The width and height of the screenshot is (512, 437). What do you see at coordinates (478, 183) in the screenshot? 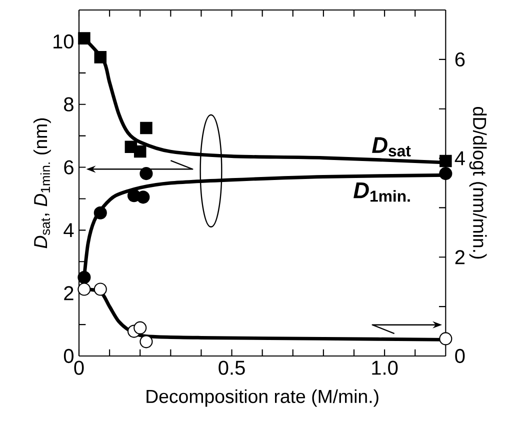
I see `y2-axis-title: dD/dlogt (nm/min.)` at bounding box center [478, 183].